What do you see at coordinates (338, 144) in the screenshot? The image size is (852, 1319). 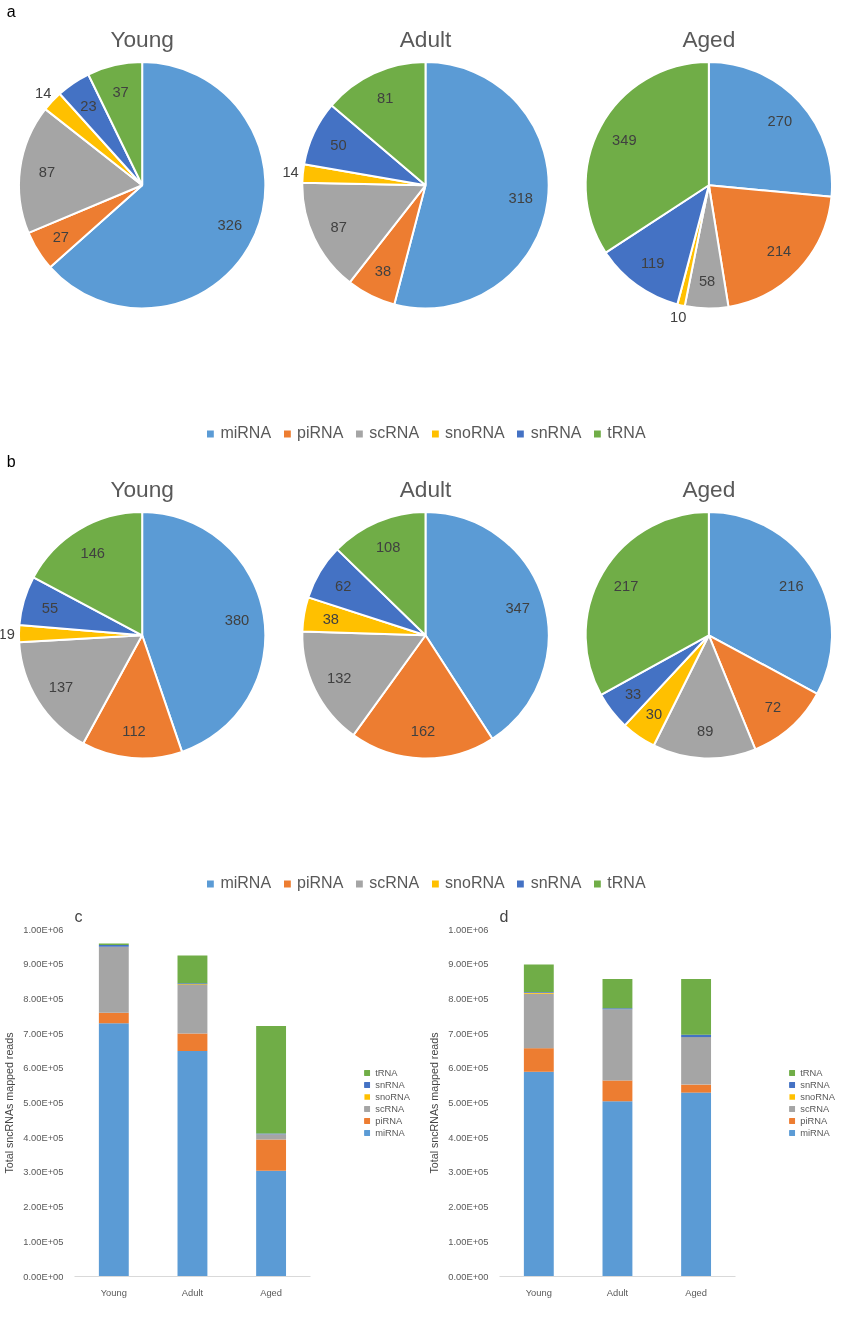 I see `data-label: 50` at bounding box center [338, 144].